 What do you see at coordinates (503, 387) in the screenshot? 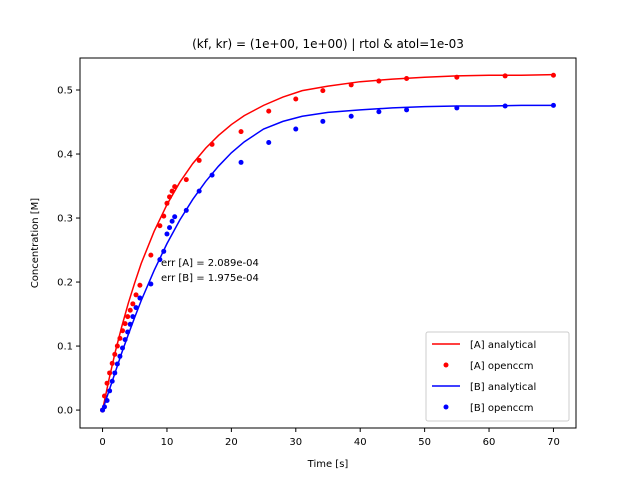
I see `legend-label-b-analytical: [B] analytical` at bounding box center [503, 387].